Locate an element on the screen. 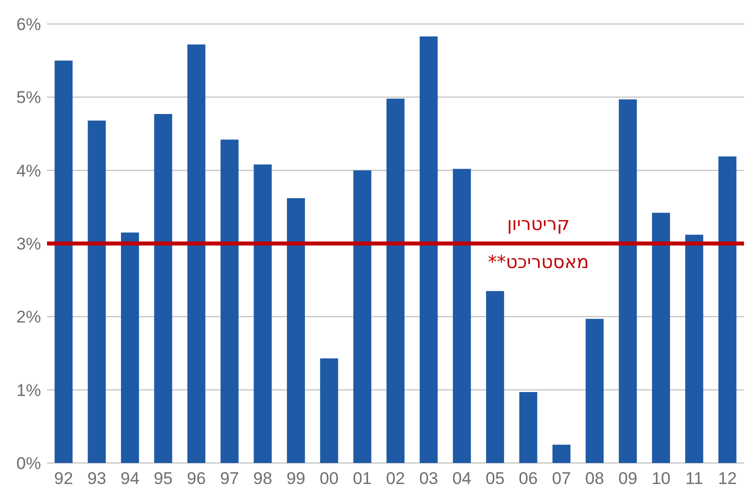 This screenshot has width=746, height=488. x-tick-label: 11 is located at coordinates (694, 478).